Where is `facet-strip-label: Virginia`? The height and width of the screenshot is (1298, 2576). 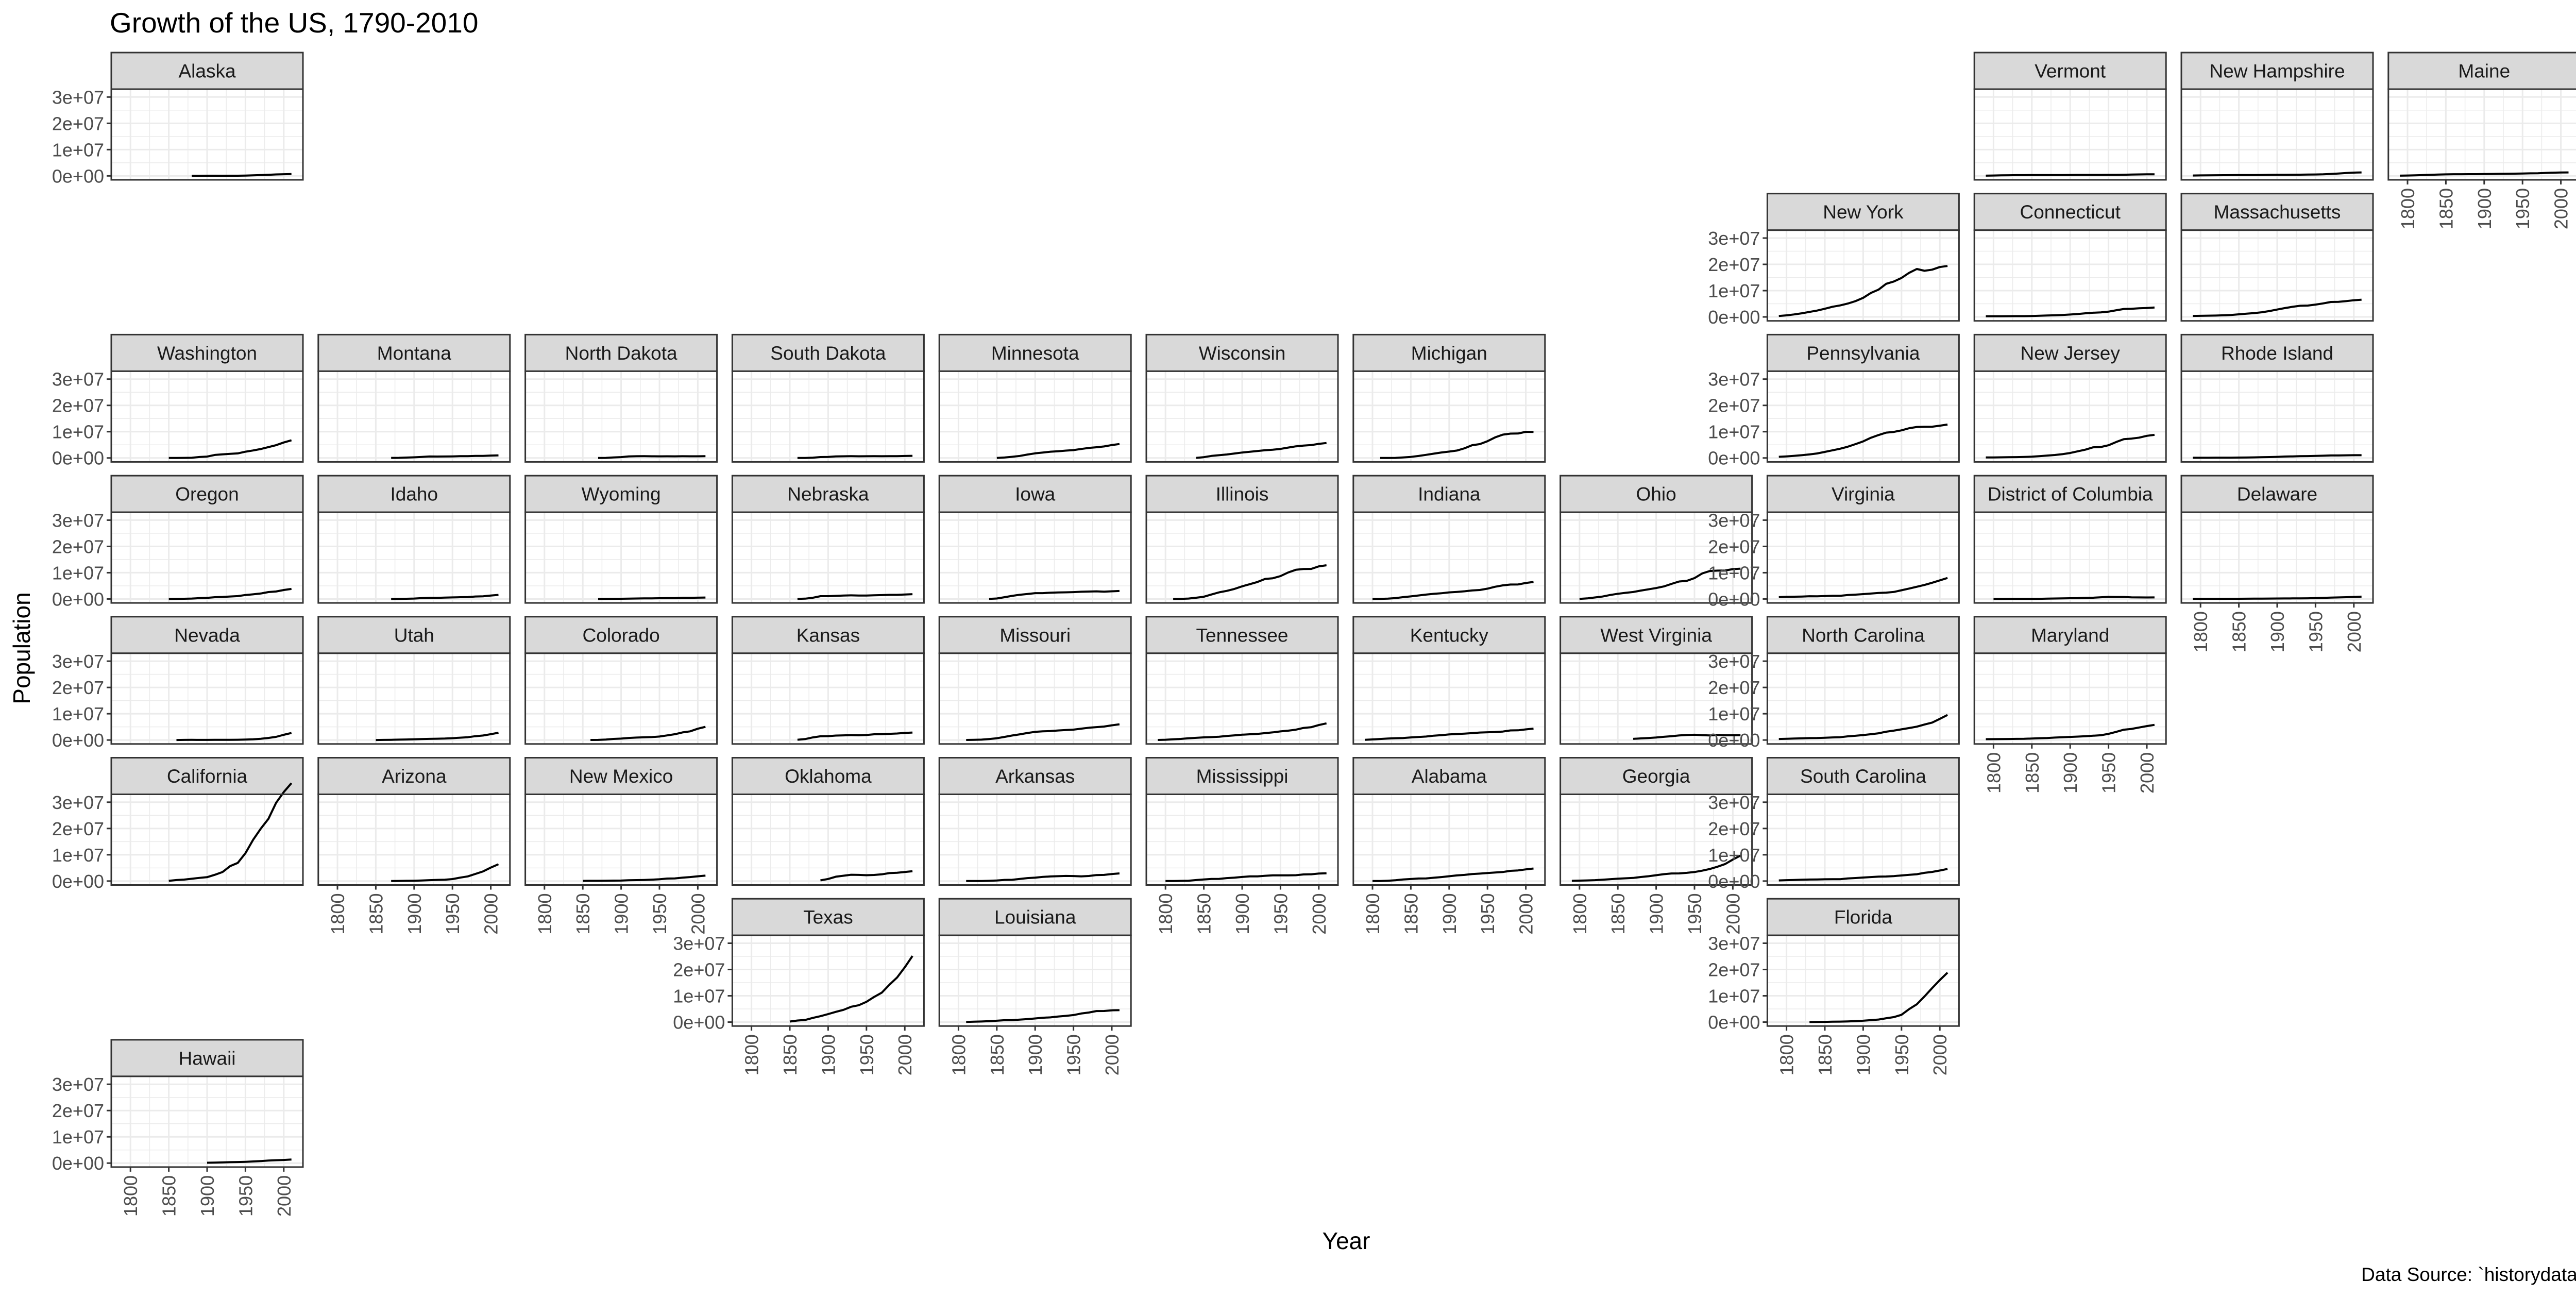
facet-strip-label: Virginia is located at coordinates (1863, 494).